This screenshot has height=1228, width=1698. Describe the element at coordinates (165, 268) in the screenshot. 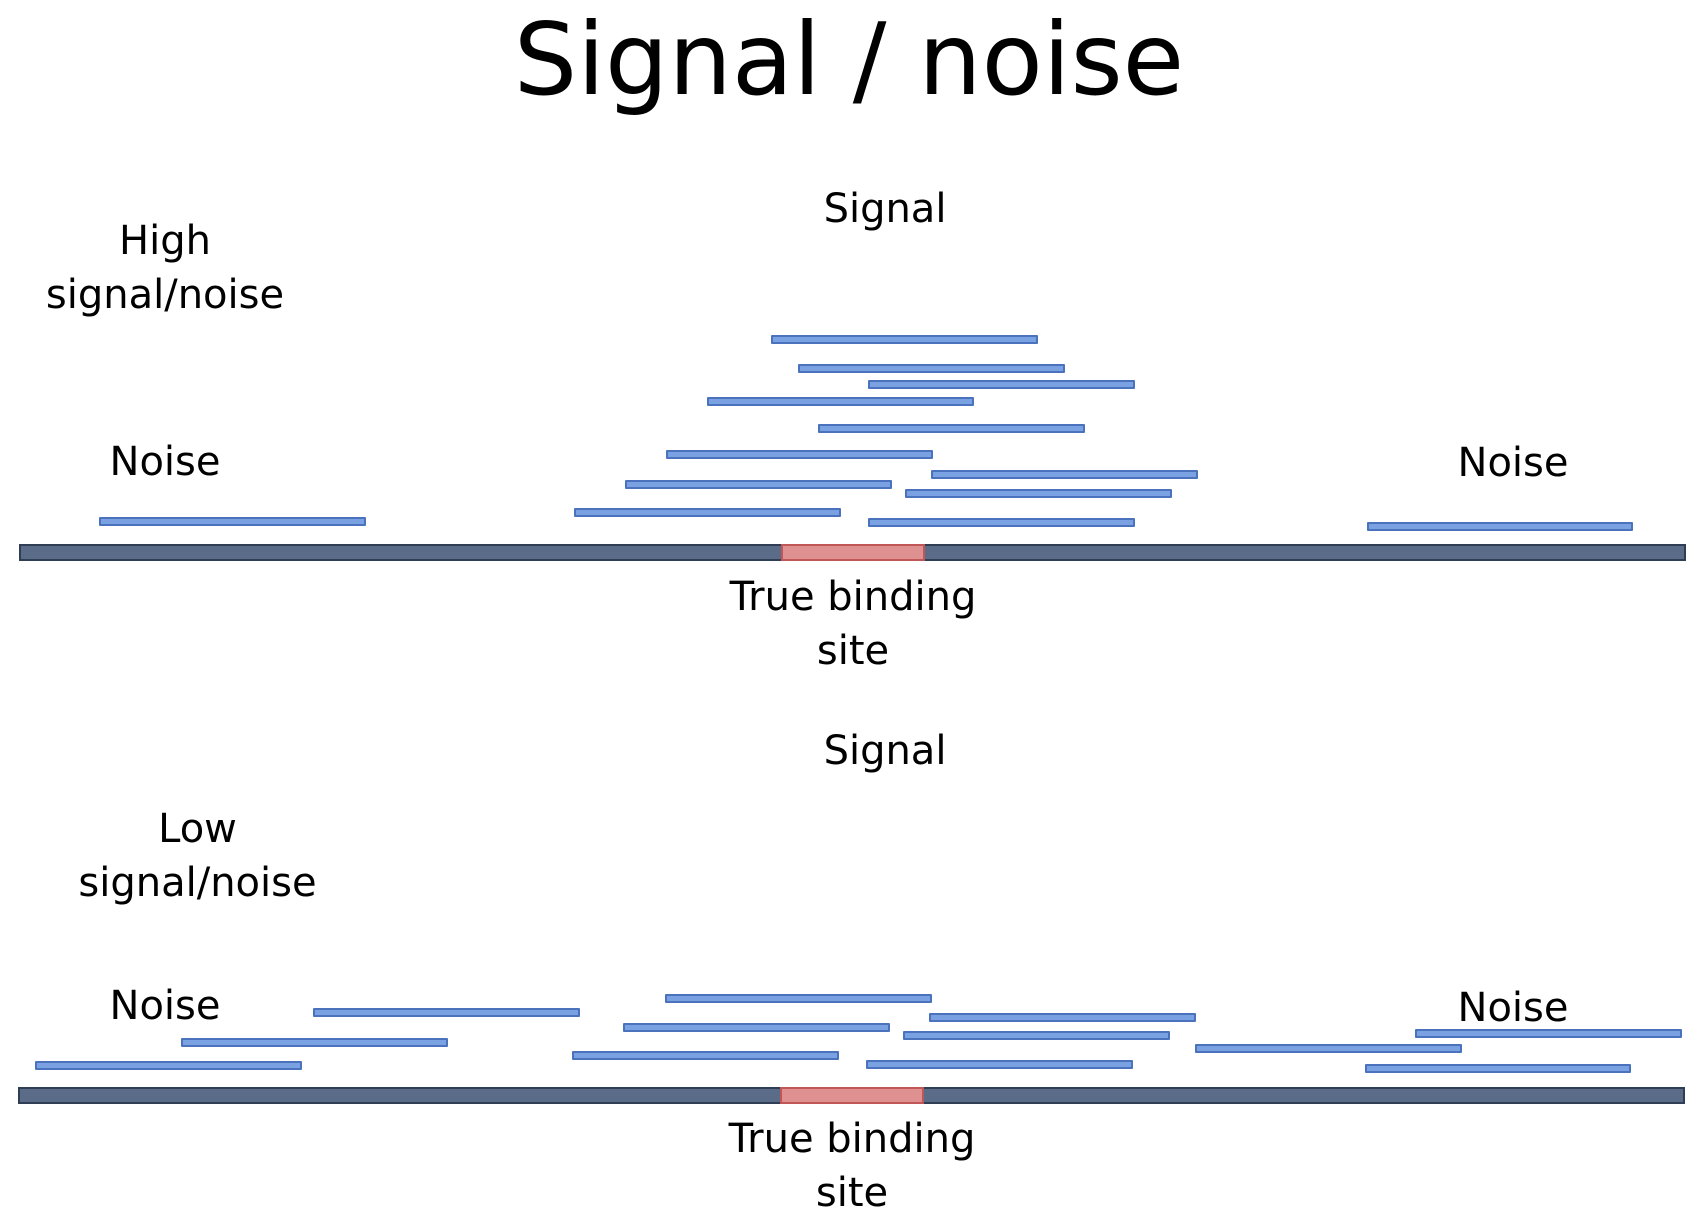

I see `condition-label: High signal/noise` at that location.